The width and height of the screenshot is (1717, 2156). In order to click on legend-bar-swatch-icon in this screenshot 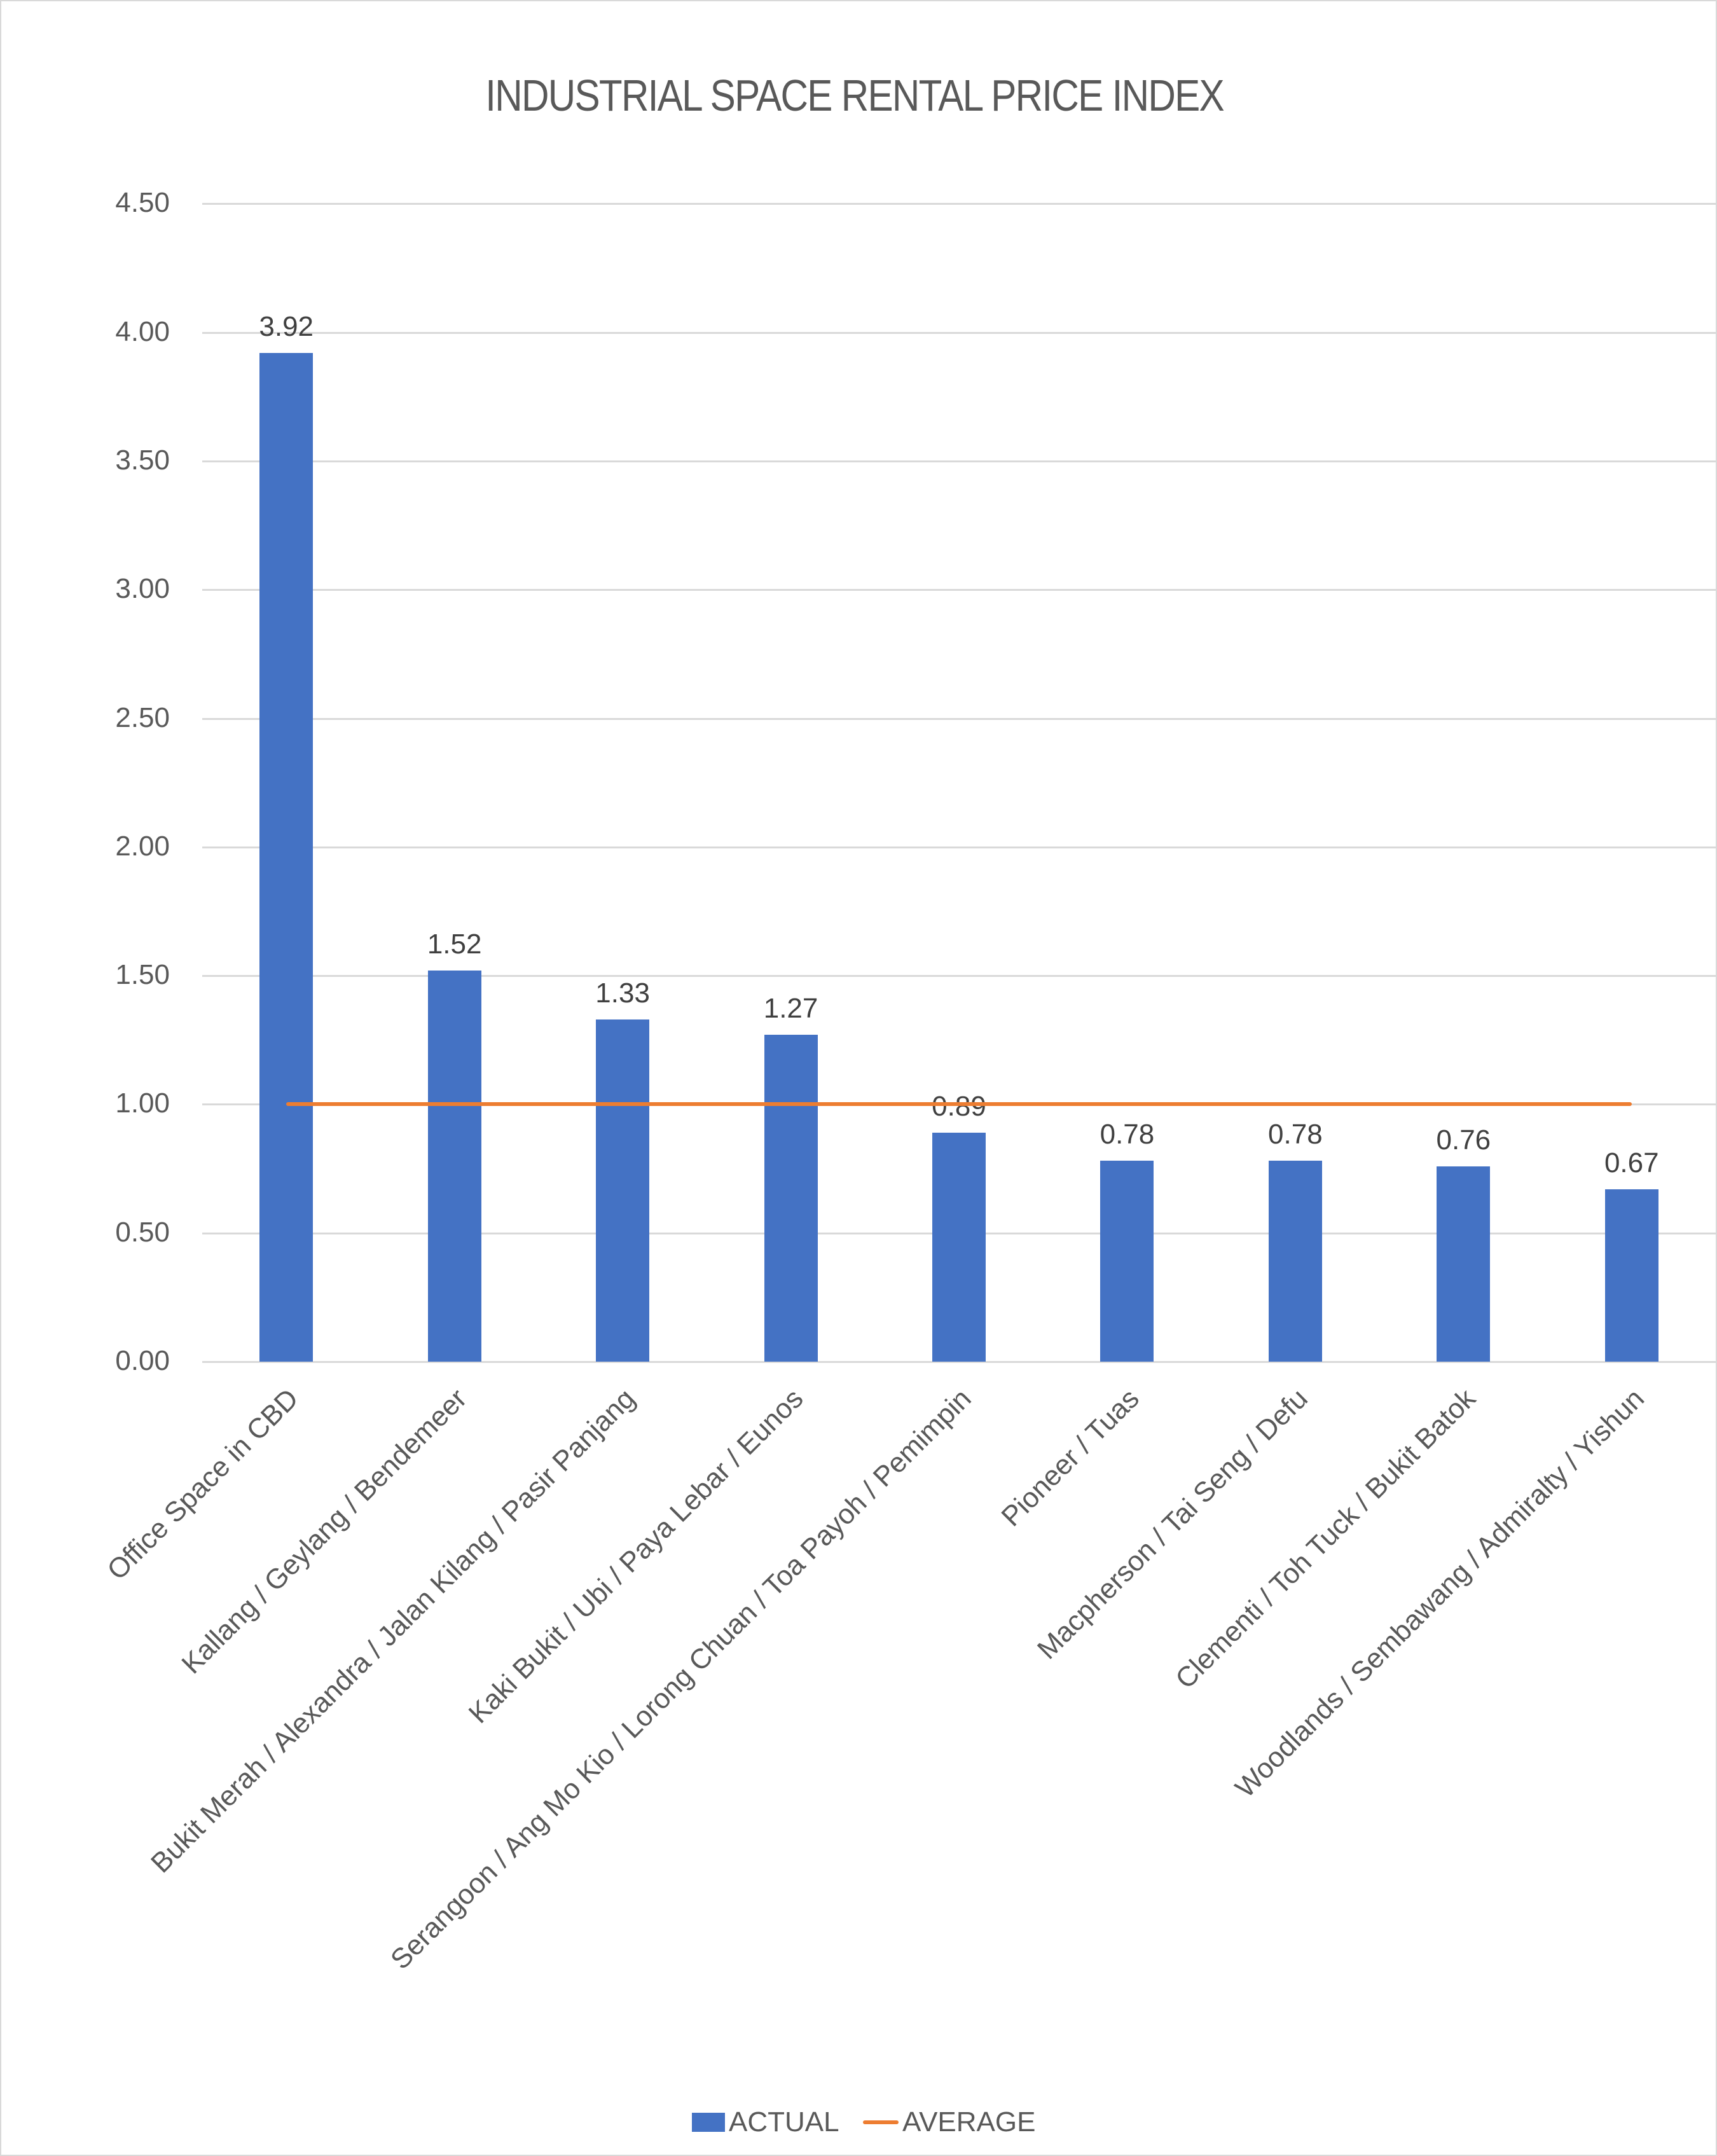, I will do `click(708, 2123)`.